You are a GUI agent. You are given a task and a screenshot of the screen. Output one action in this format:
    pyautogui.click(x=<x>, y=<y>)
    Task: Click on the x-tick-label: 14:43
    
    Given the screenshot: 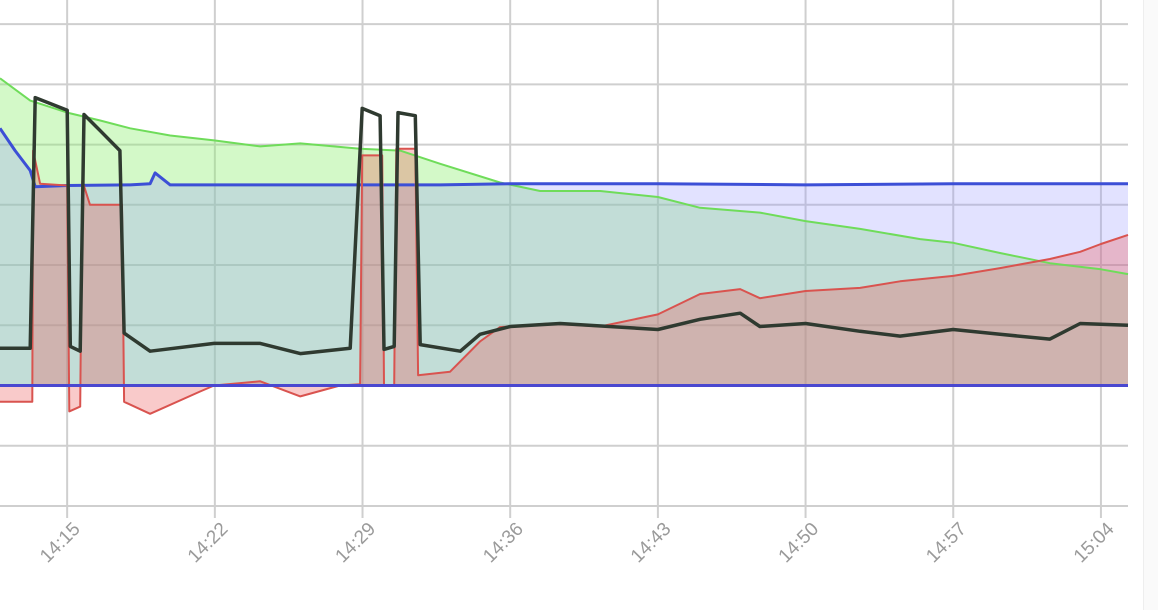 What is the action you would take?
    pyautogui.click(x=651, y=543)
    